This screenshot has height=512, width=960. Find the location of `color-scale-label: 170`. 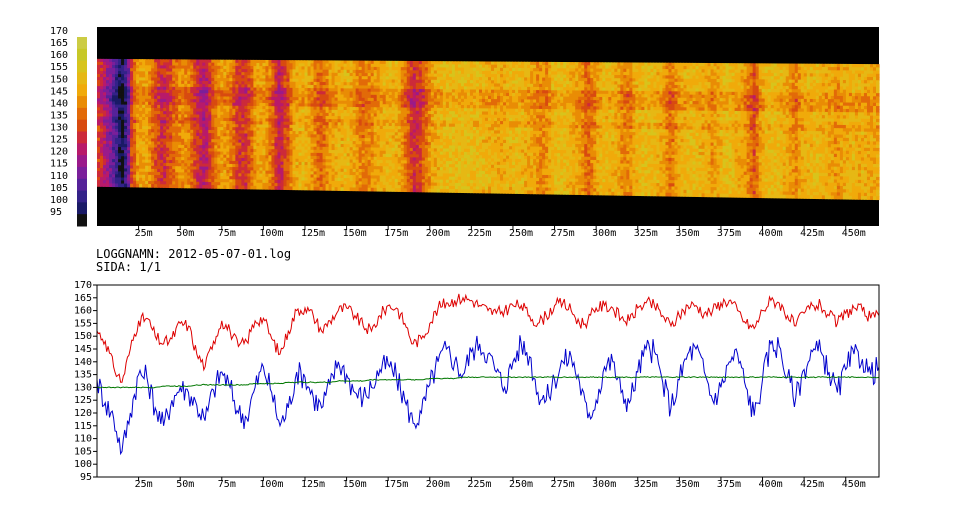

color-scale-label: 170 is located at coordinates (59, 31).